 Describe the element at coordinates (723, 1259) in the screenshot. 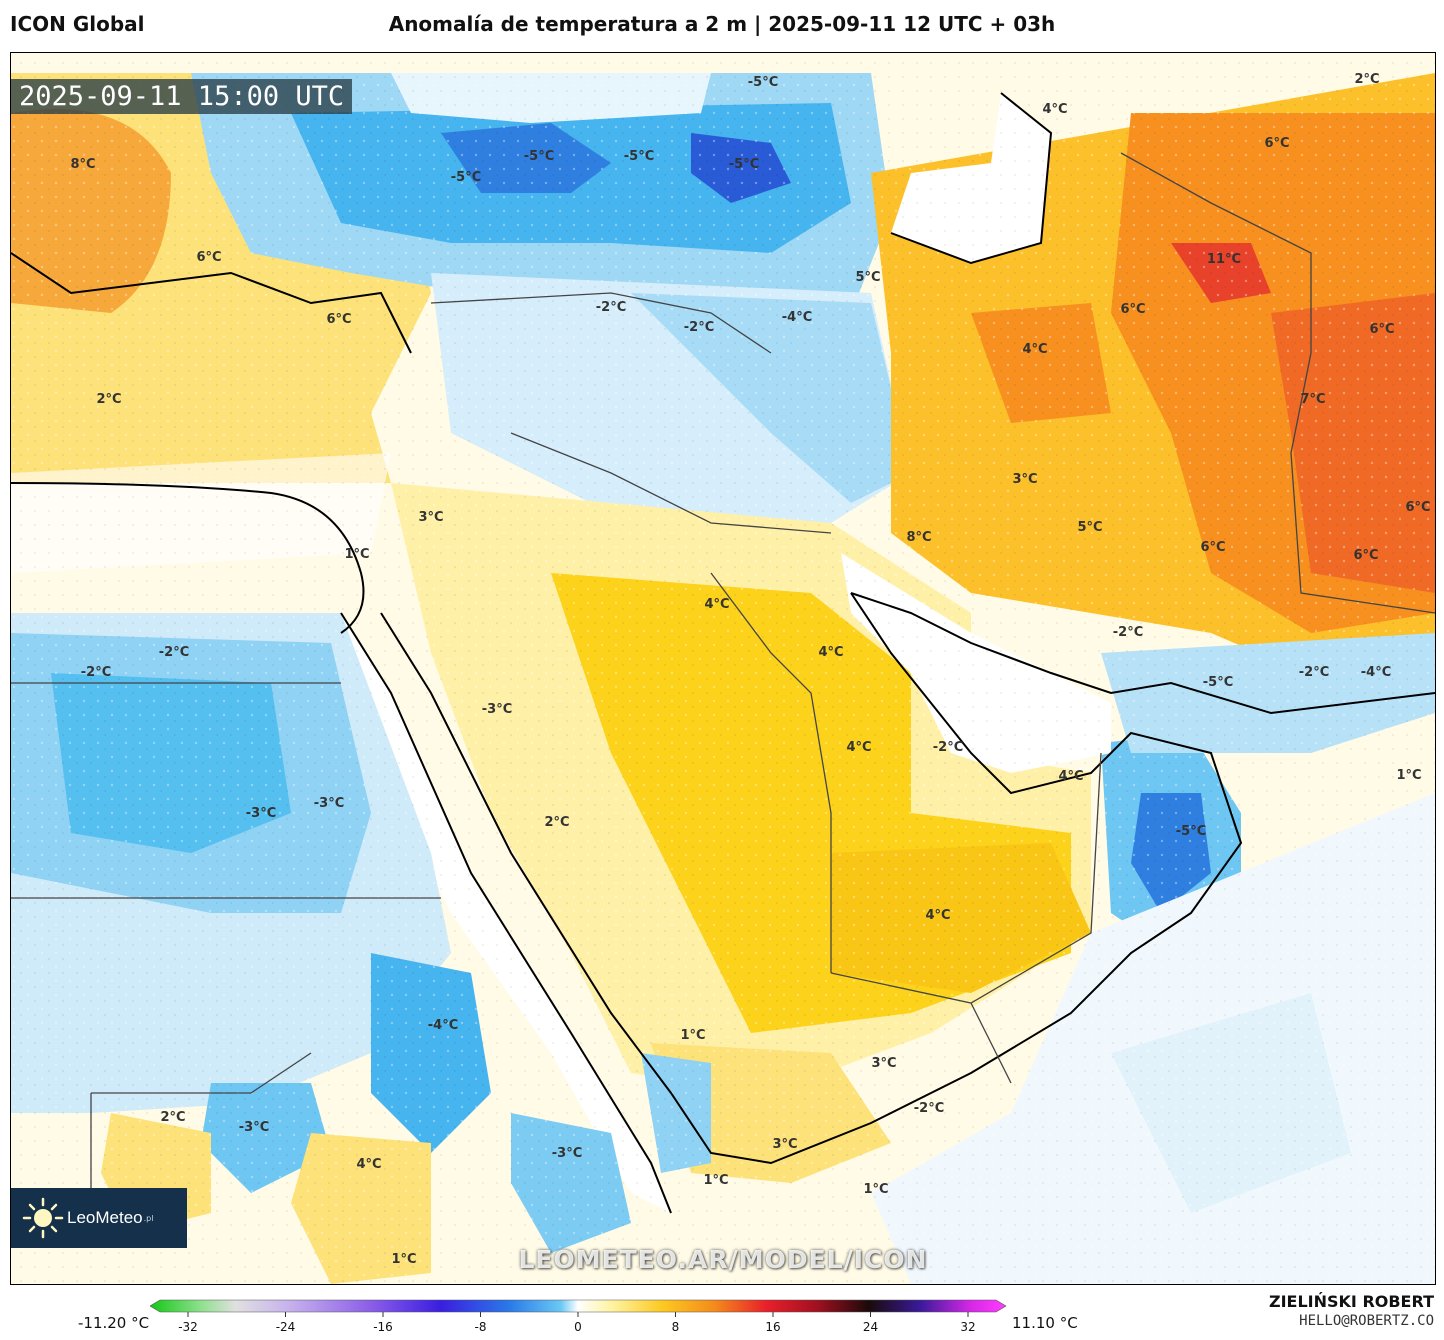

I see `watermark: LEOMETEO.AR/MODEL/ICON` at that location.